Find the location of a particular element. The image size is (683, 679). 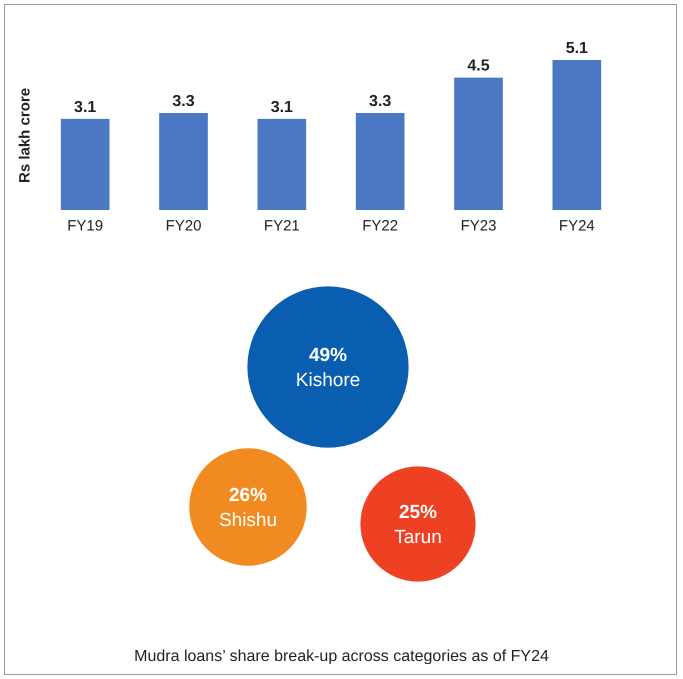

x-tick-label: FY21 is located at coordinates (282, 226).